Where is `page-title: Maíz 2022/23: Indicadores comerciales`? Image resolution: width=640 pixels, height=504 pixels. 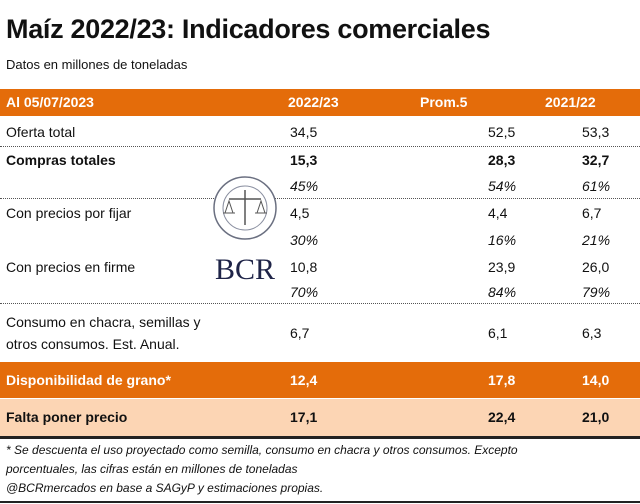
page-title: Maíz 2022/23: Indicadores comerciales is located at coordinates (248, 29).